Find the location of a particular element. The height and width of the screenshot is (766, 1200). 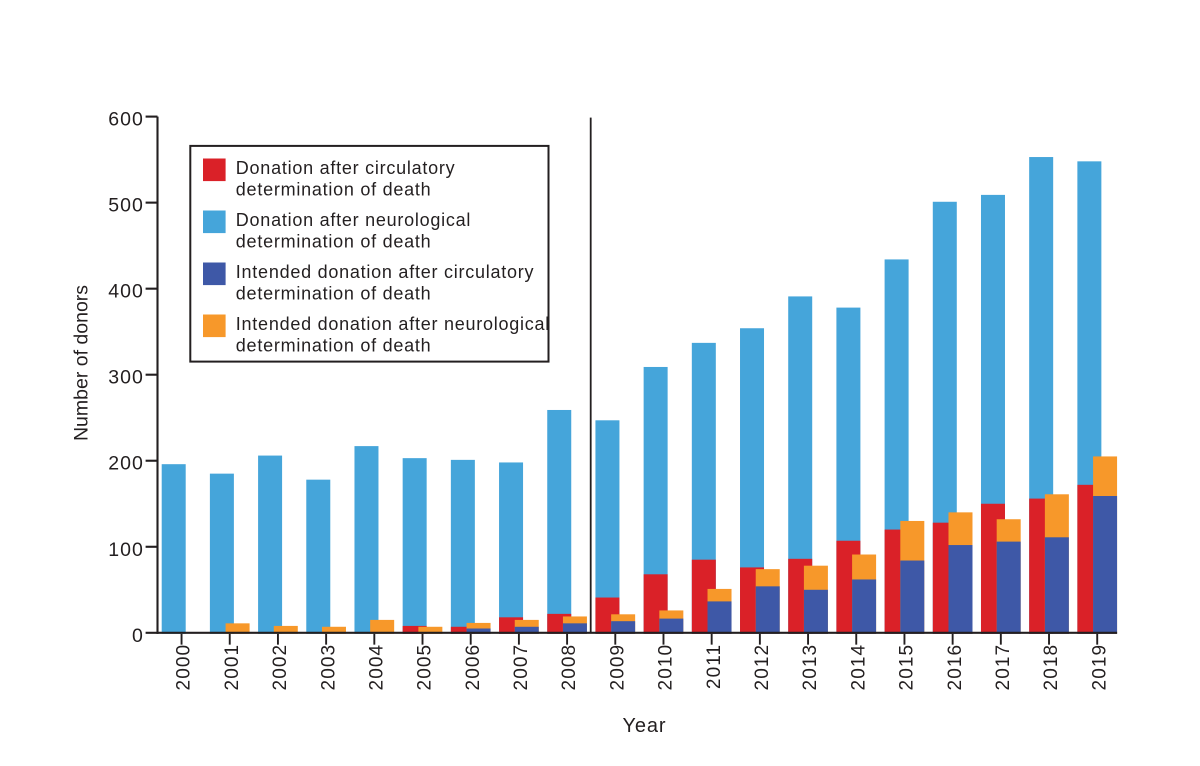

svg-text: 600 is located at coordinates (126, 120).